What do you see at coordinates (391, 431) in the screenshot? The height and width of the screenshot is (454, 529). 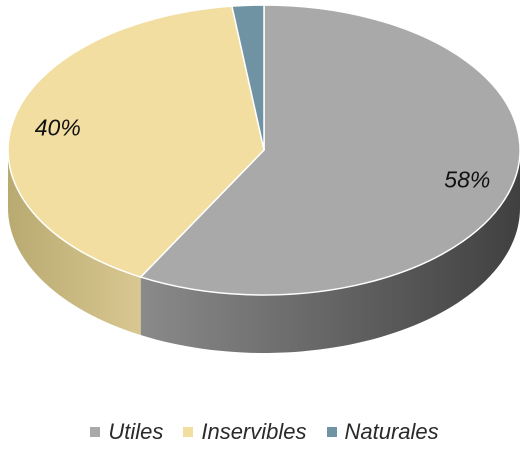 I see `legend-label-naturales: Naturales` at bounding box center [391, 431].